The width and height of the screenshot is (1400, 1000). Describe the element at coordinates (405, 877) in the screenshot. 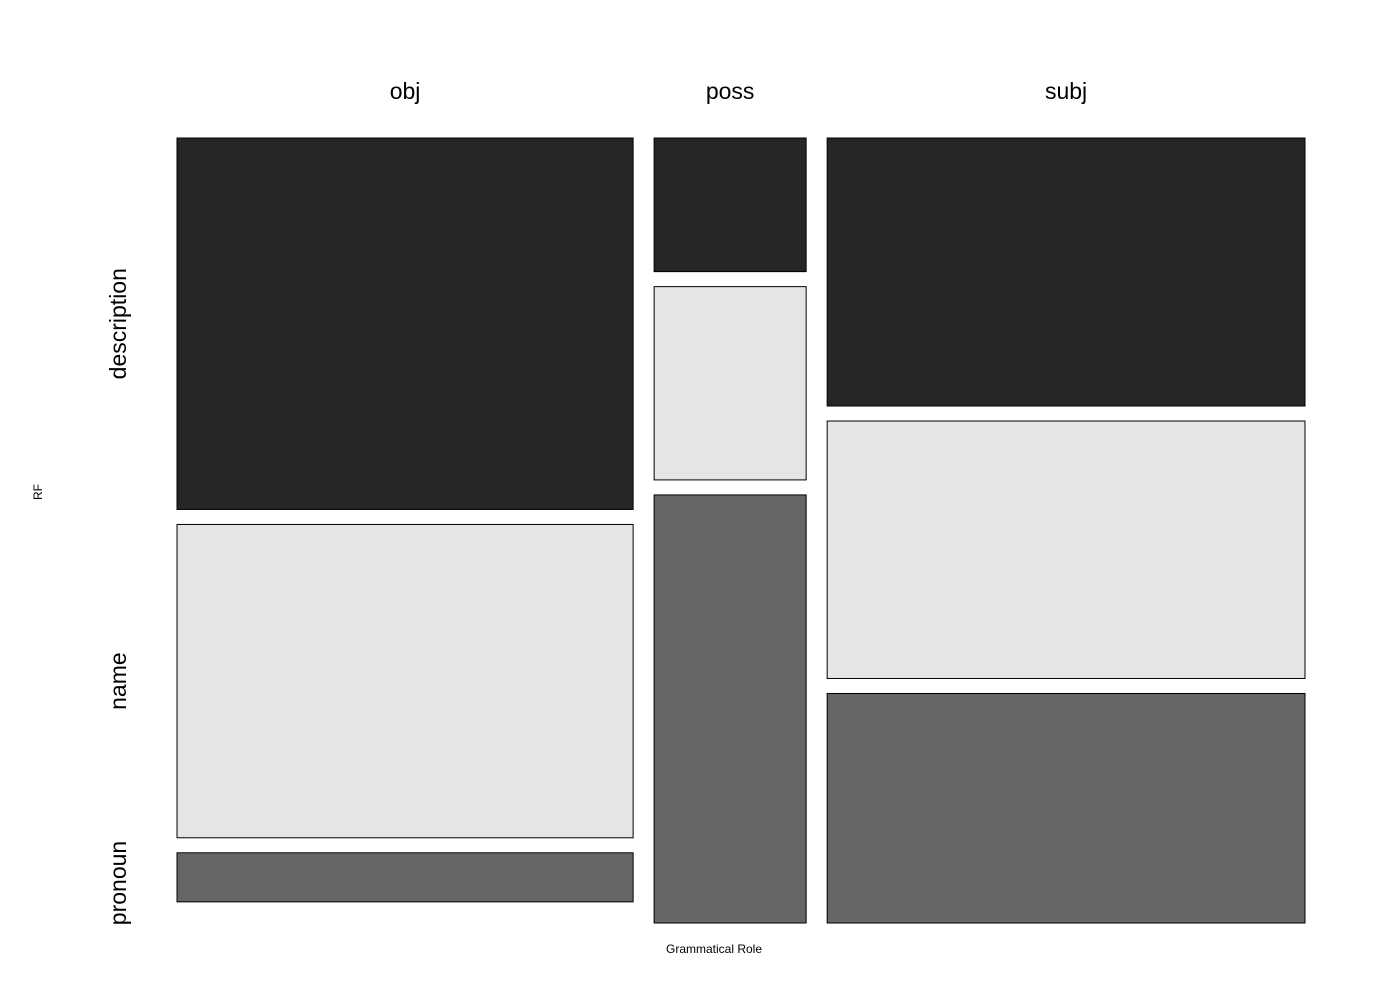

I see `tile-obj-pronoun` at that location.